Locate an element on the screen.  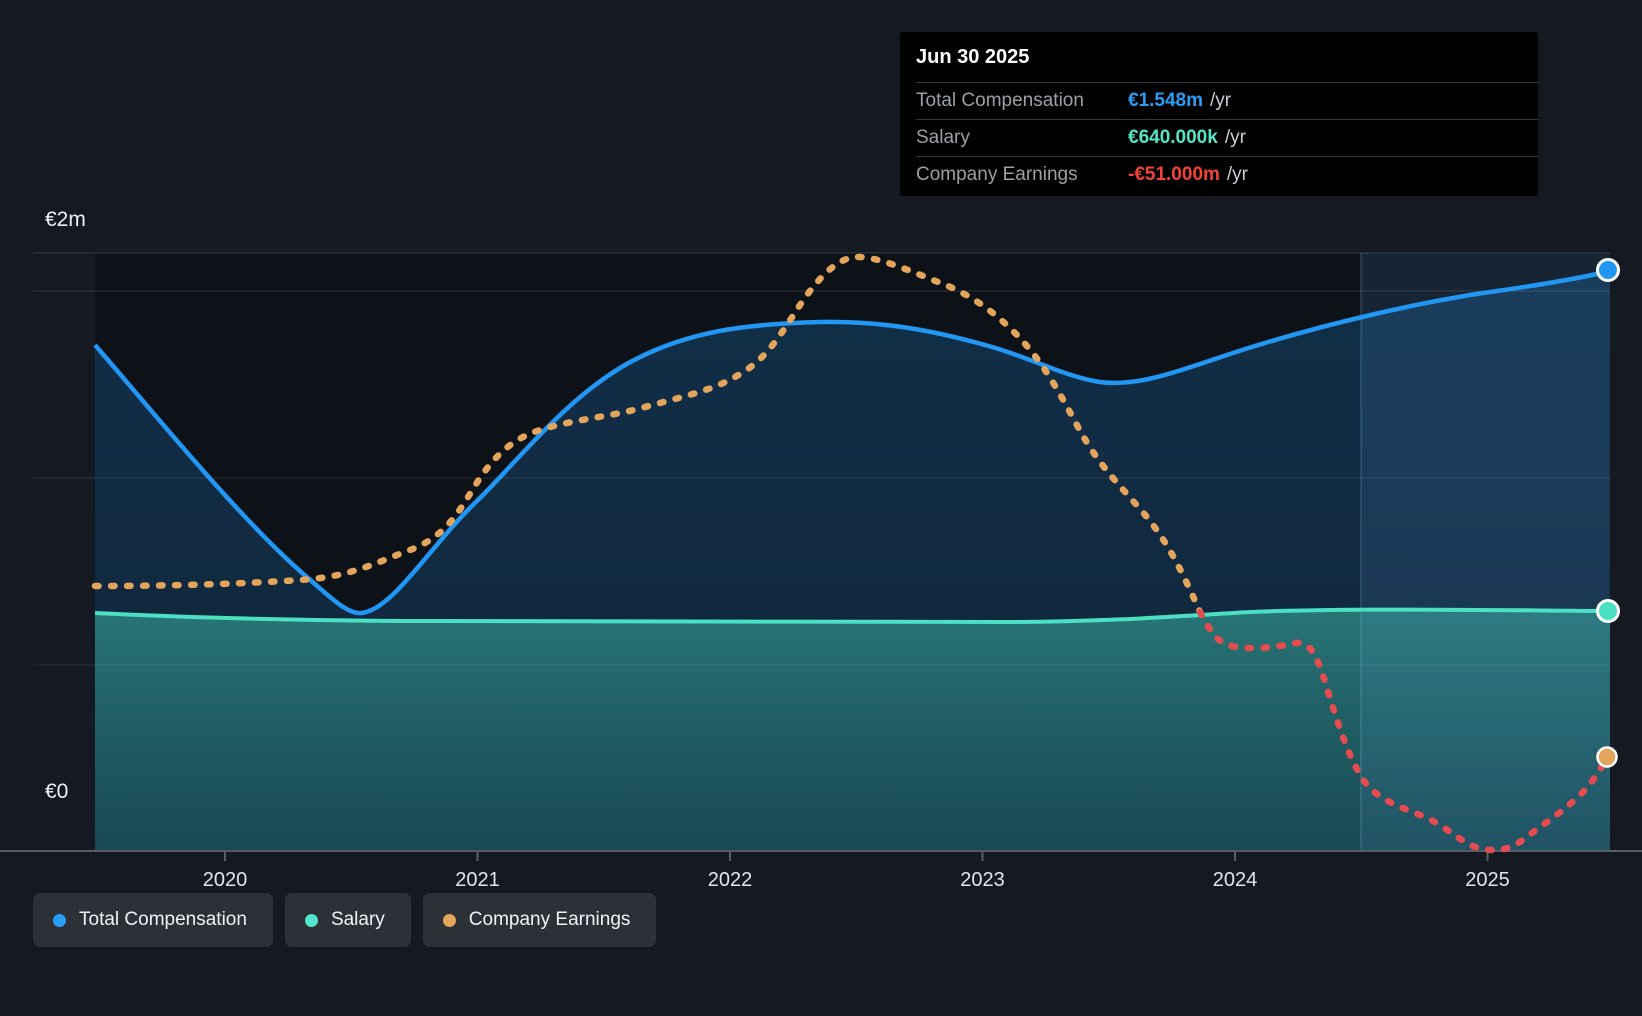
salary-line is located at coordinates (852, 616).